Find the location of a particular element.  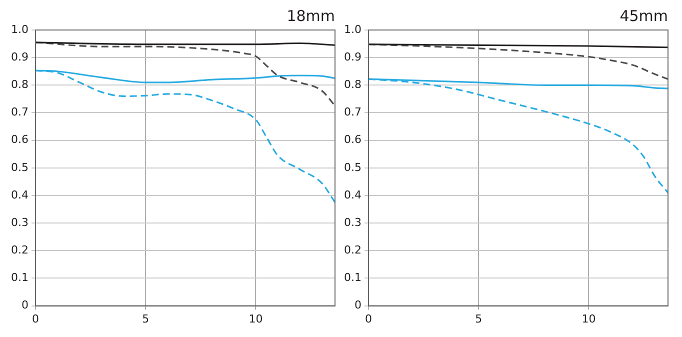

chart-title: 18mm is located at coordinates (310, 15).